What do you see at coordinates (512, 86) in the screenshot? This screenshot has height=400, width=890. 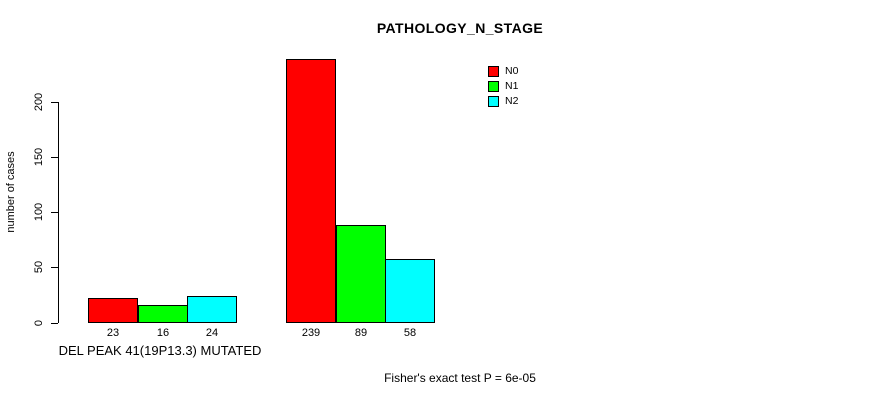 I see `legend-label-n1: N1` at bounding box center [512, 86].